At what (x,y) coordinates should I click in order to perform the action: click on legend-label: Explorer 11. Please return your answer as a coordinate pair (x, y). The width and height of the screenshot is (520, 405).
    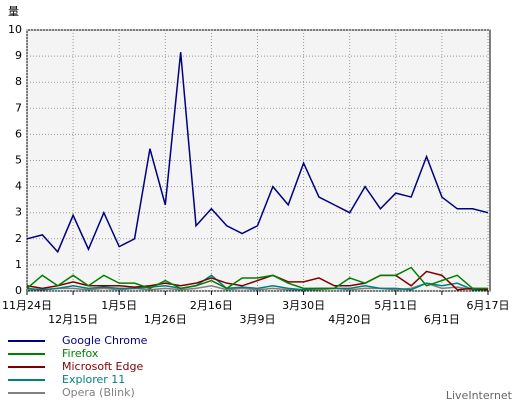
    Looking at the image, I should click on (93, 379).